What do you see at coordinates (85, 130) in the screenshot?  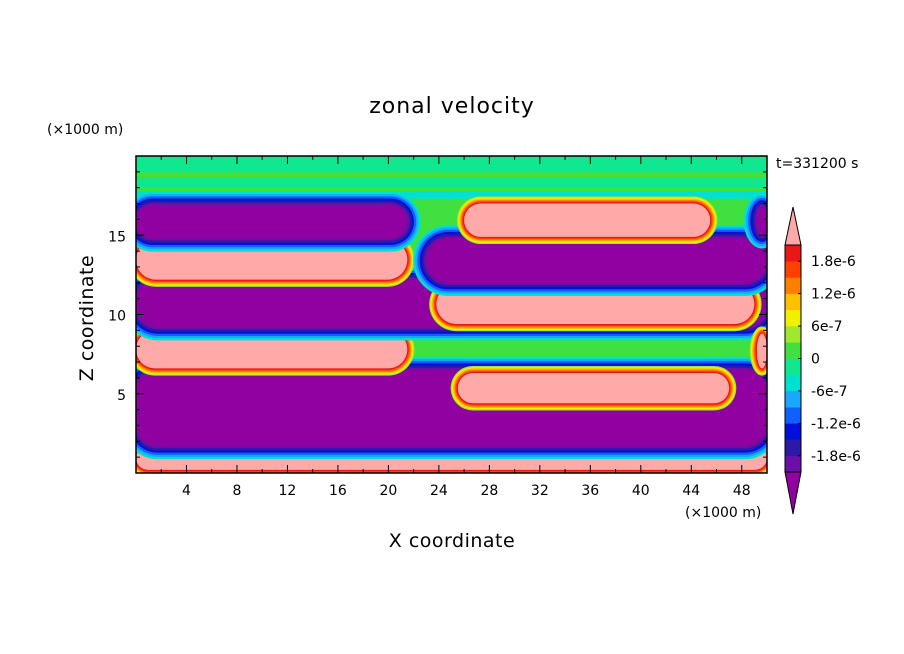 I see `y-unit-label: (×1000 m)` at bounding box center [85, 130].